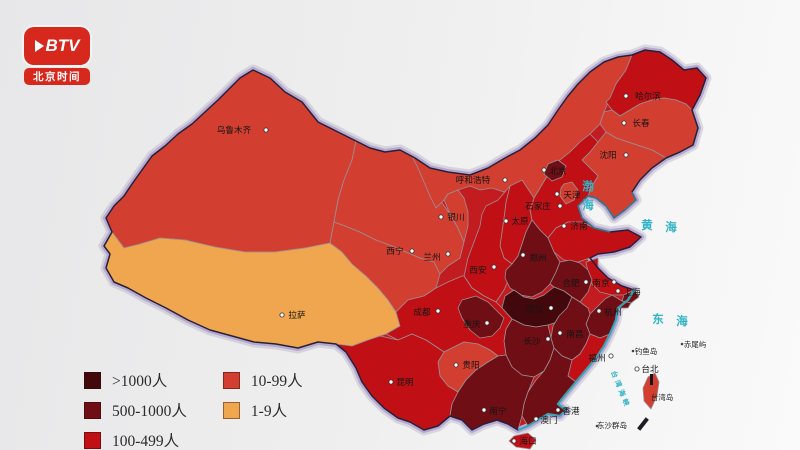 This screenshot has width=800, height=450. What do you see at coordinates (558, 170) in the screenshot?
I see `city-label: 北京` at bounding box center [558, 170].